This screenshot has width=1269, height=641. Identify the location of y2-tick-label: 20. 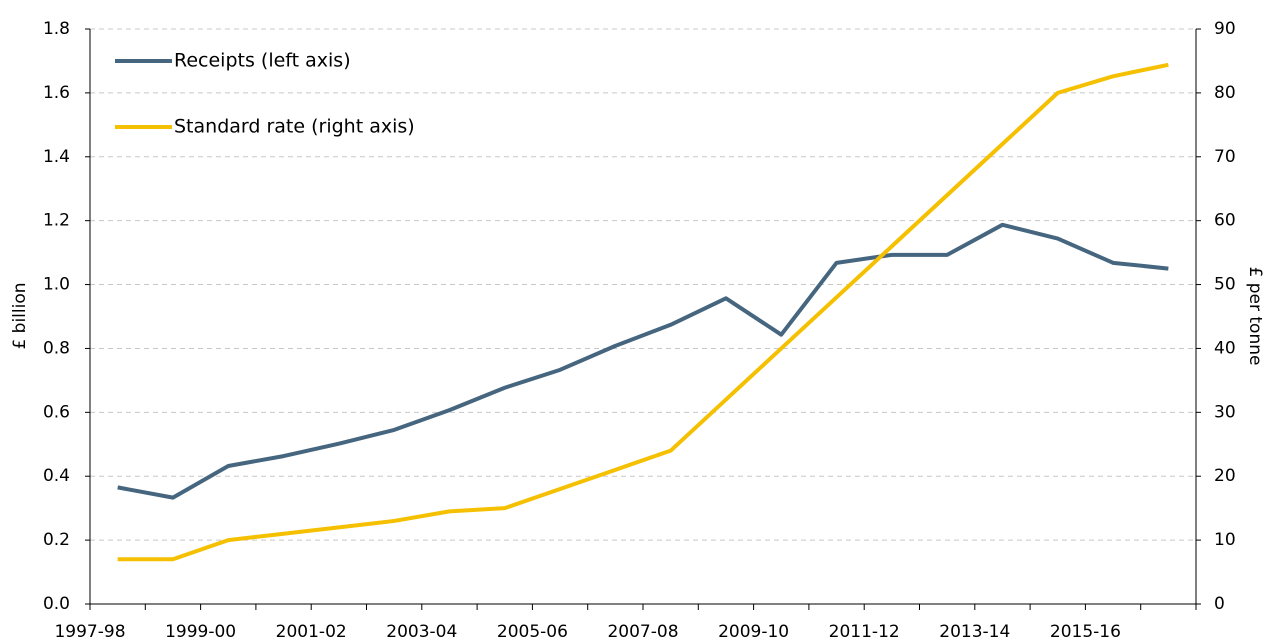
(1225, 476).